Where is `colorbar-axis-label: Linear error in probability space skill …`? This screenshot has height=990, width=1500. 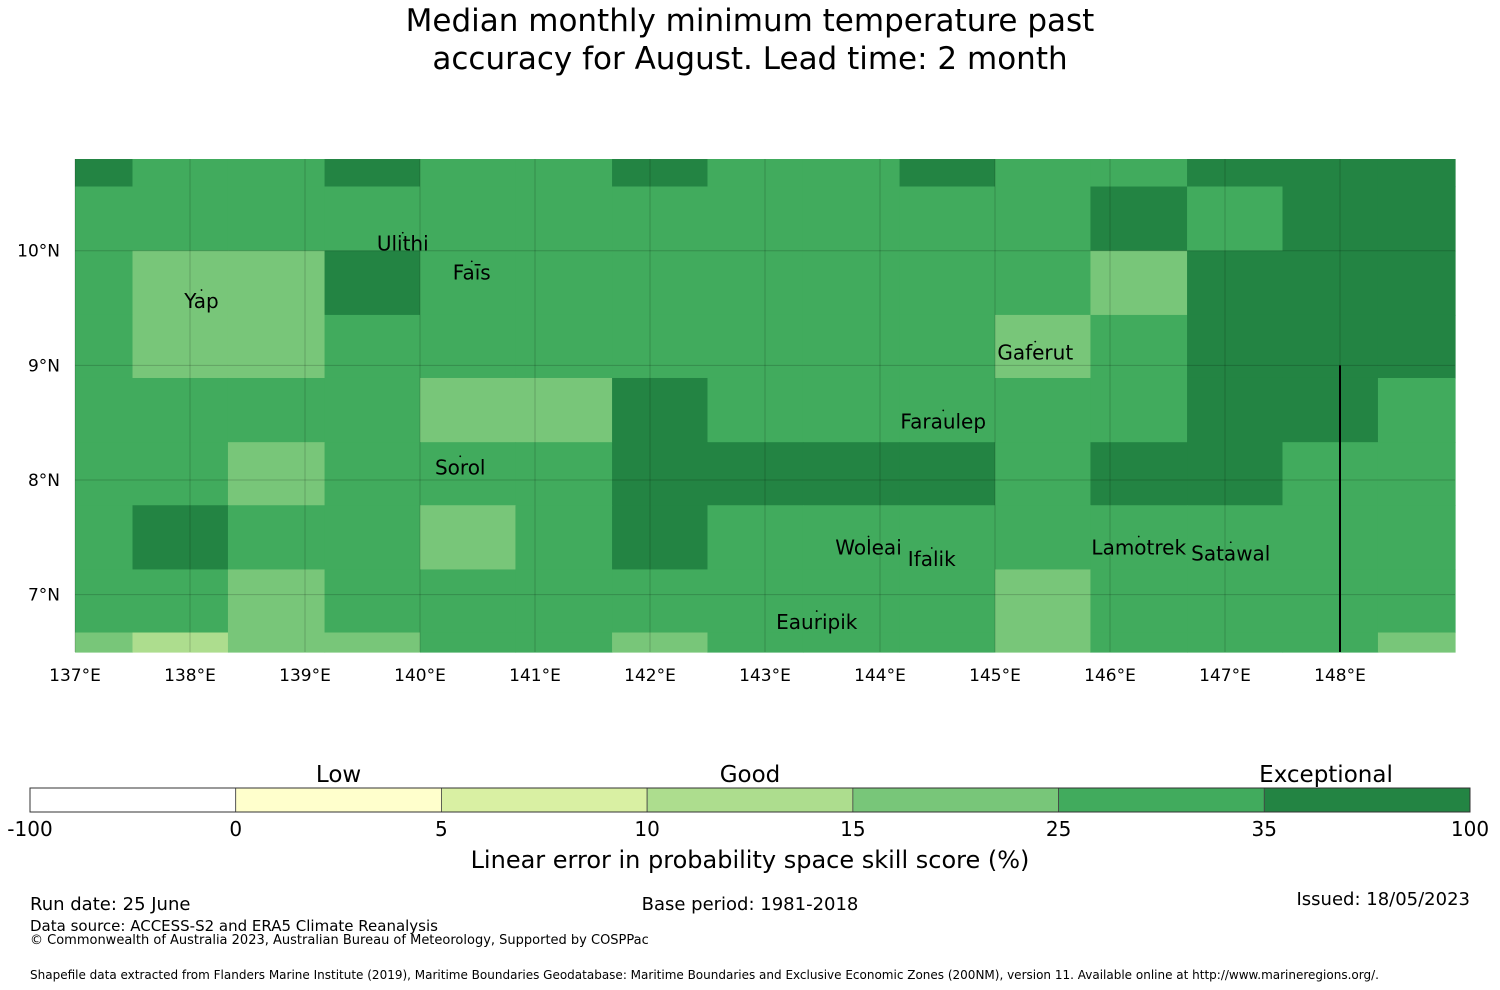 colorbar-axis-label: Linear error in probability space skill … is located at coordinates (750, 860).